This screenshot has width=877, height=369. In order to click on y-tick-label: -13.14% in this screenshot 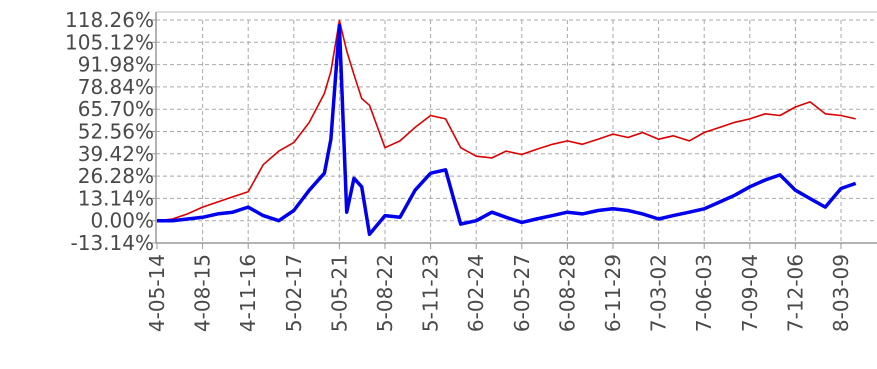, I will do `click(112, 243)`.